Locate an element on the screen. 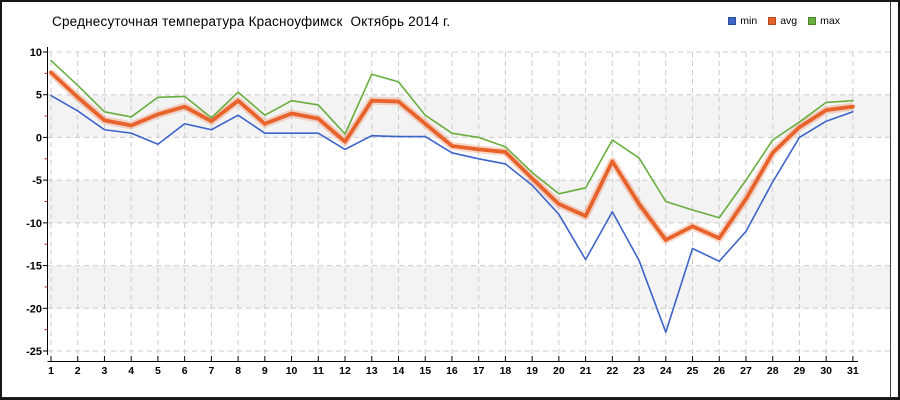 The width and height of the screenshot is (900, 400). x-tick-label: 21 is located at coordinates (586, 371).